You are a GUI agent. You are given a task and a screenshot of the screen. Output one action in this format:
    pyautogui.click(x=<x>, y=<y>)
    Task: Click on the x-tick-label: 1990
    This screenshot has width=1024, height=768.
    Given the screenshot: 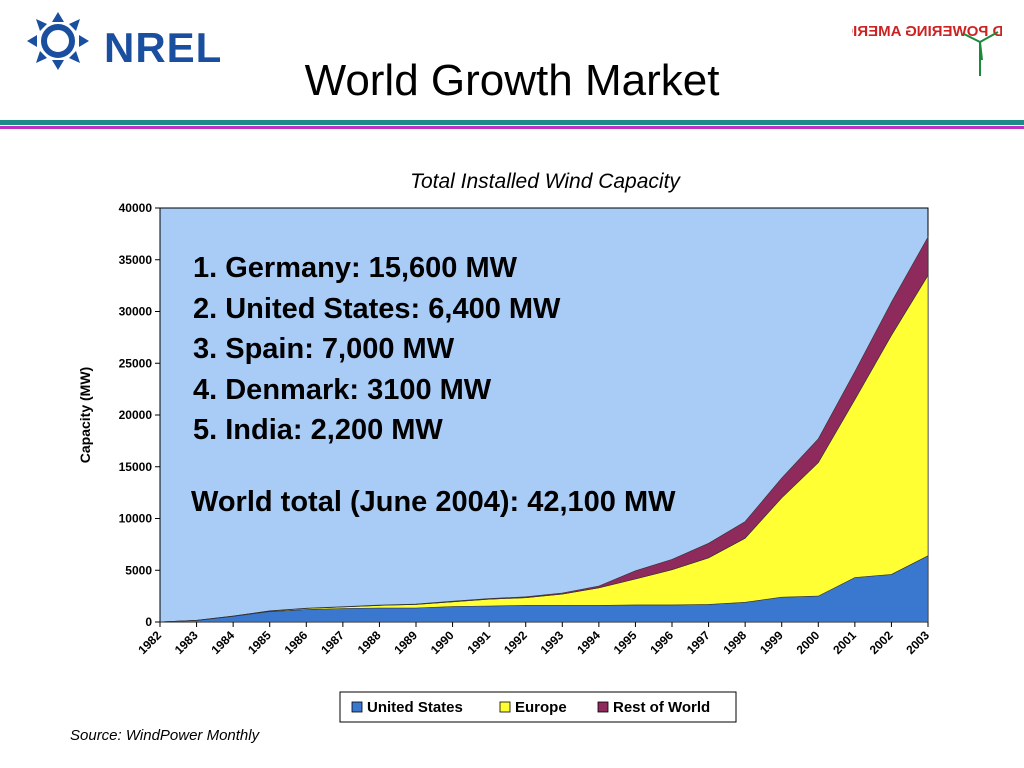 What is the action you would take?
    pyautogui.click(x=442, y=642)
    